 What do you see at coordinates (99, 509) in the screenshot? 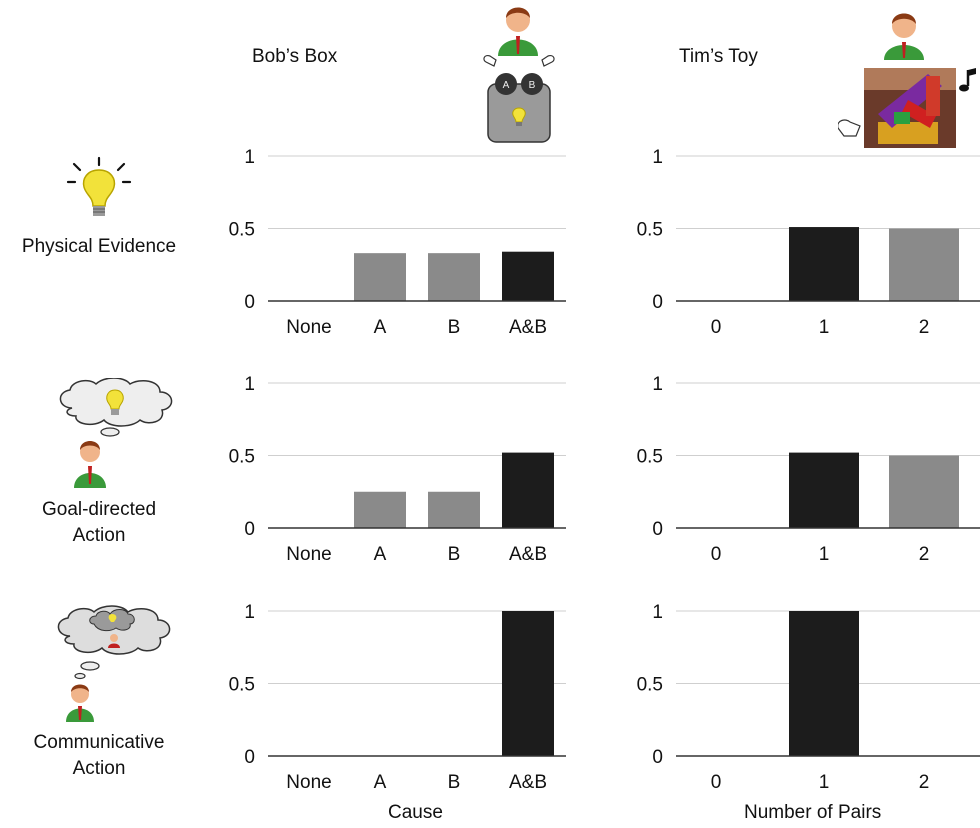
I see `row-label-line: Goal-directed` at bounding box center [99, 509].